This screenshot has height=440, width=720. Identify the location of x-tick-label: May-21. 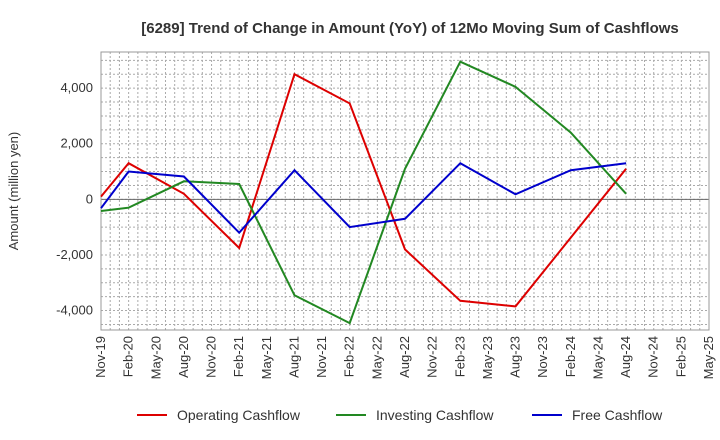
(266, 357).